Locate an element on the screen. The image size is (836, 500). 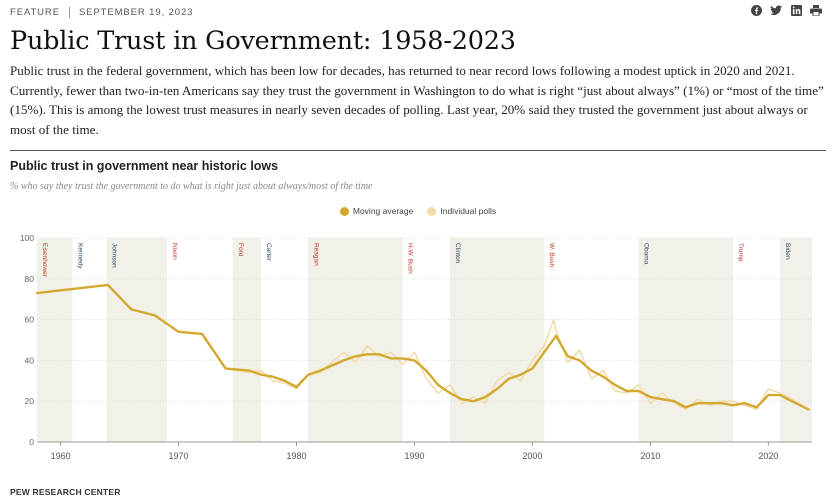
meta-divider is located at coordinates (69, 12).